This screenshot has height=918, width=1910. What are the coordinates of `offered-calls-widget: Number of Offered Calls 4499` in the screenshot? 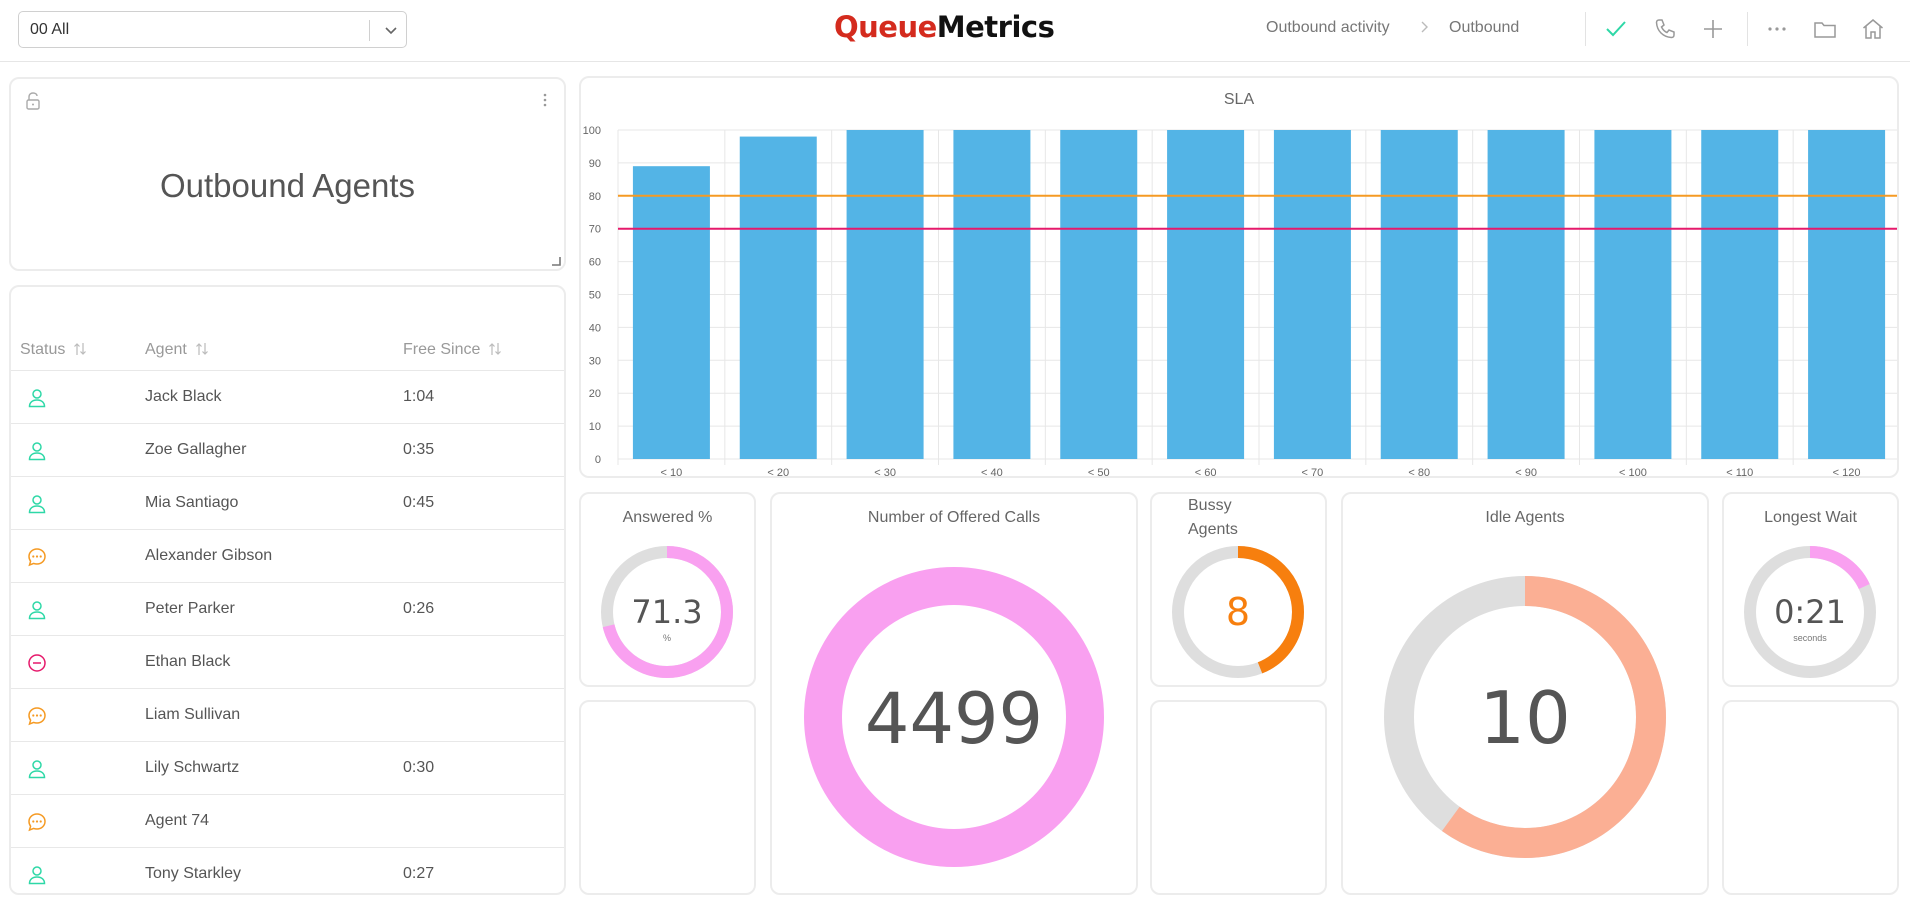 It's located at (954, 693).